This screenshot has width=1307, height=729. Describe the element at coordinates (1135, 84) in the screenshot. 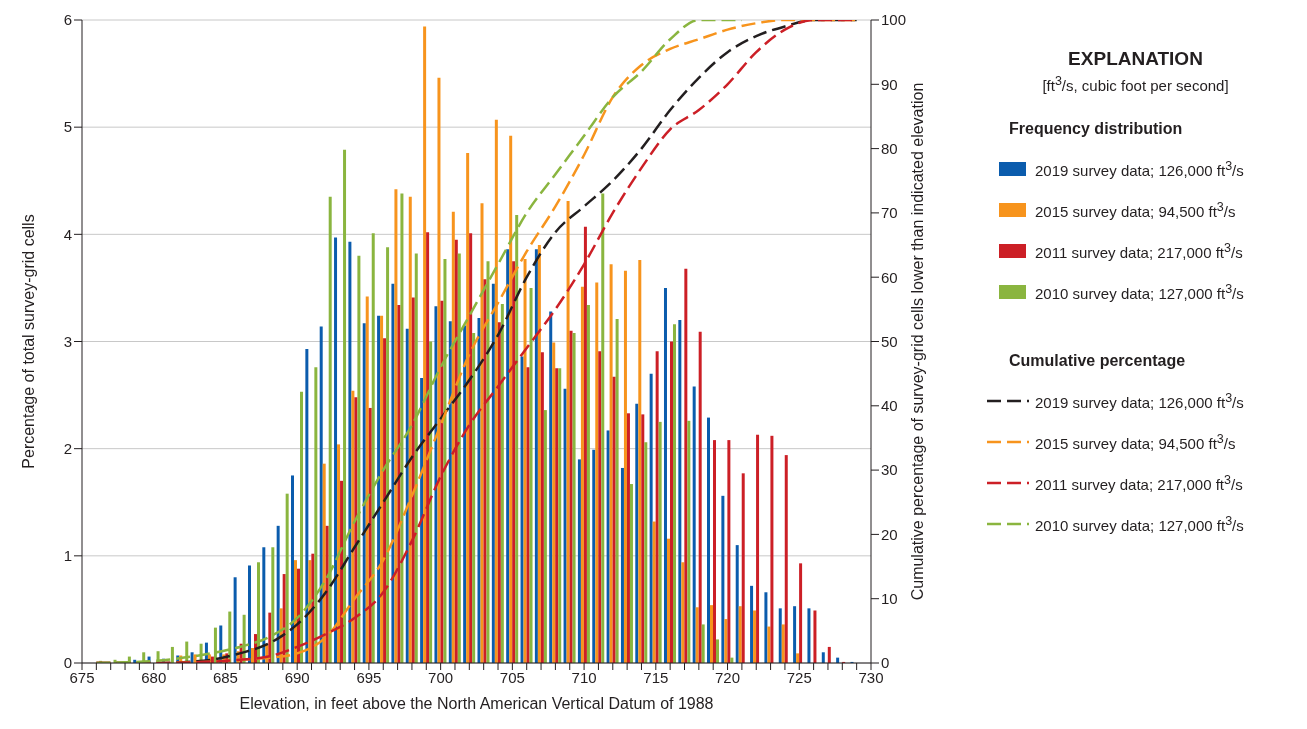

I see `text: [ft$^{3}$/s, cubic foot per second]` at that location.